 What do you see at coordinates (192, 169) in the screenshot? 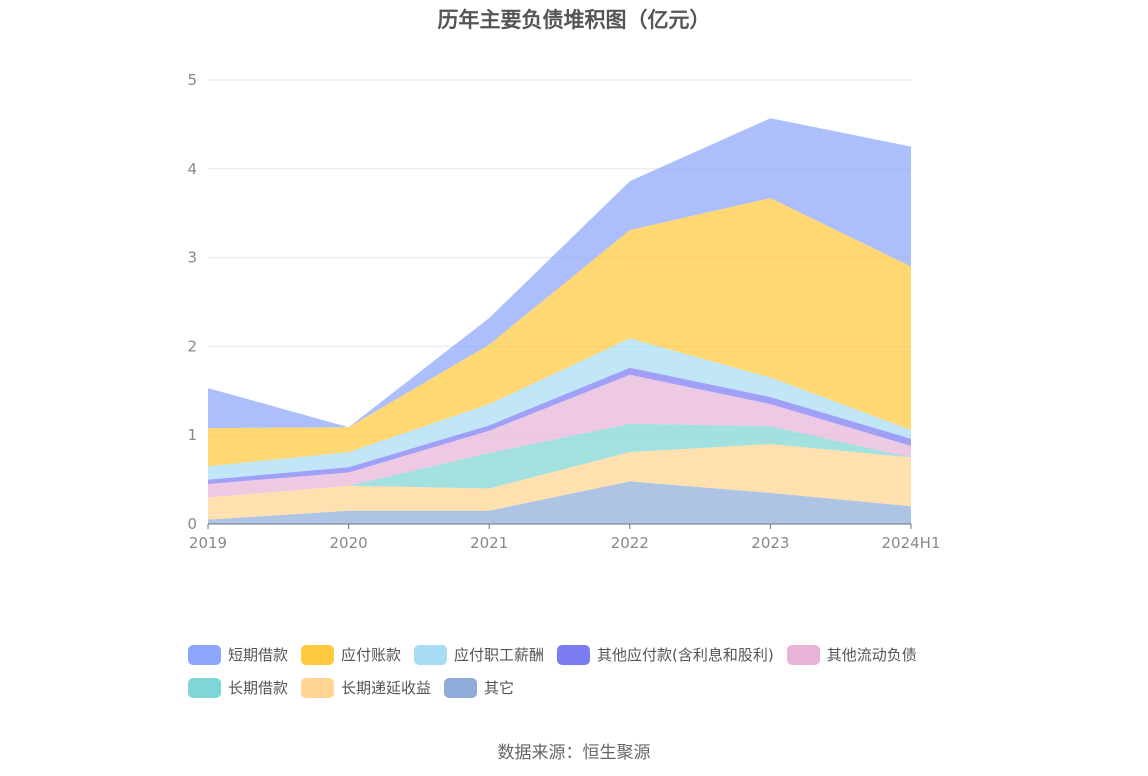
I see `y-tick-label: 4` at bounding box center [192, 169].